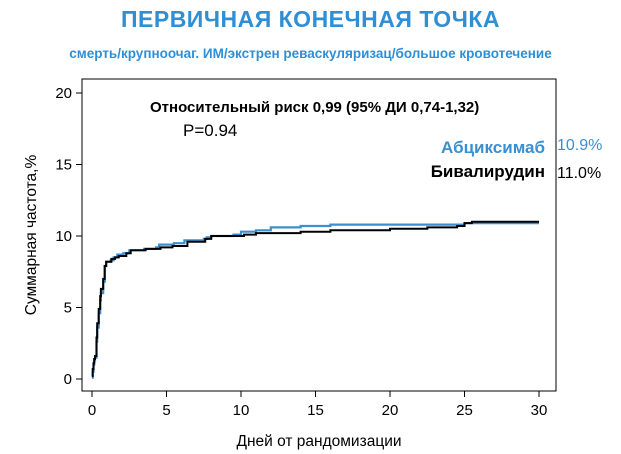 The height and width of the screenshot is (454, 621). What do you see at coordinates (241, 410) in the screenshot?
I see `x-tick-label: 10` at bounding box center [241, 410].